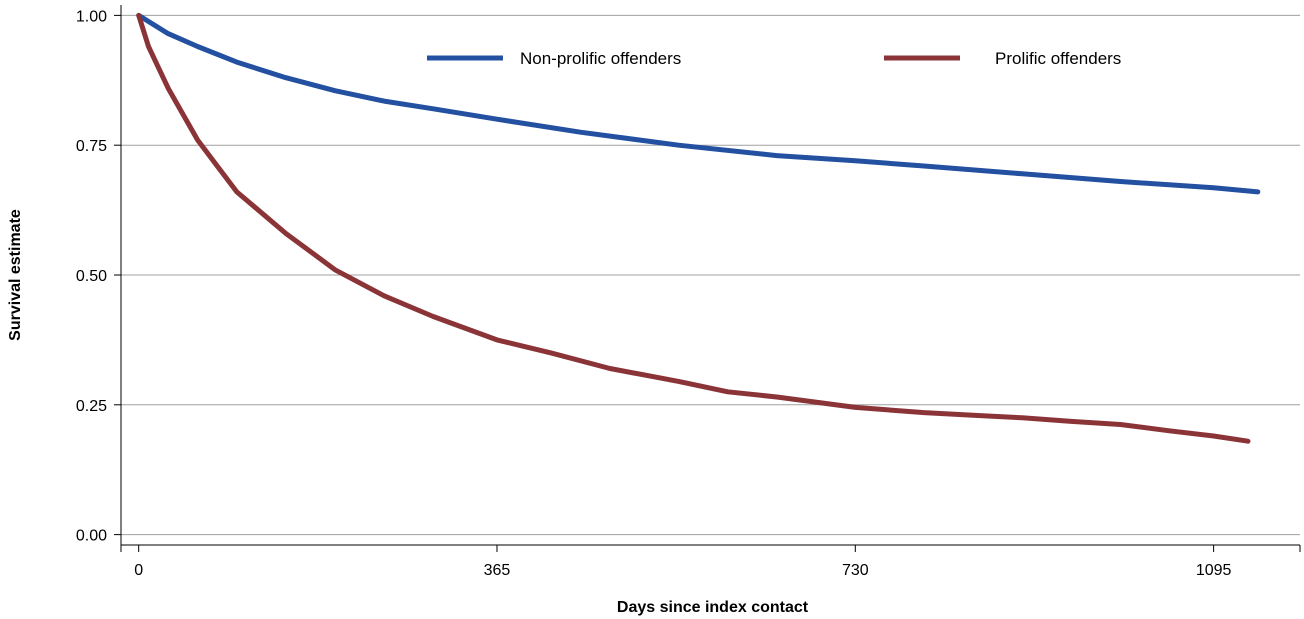 This screenshot has width=1304, height=619. I want to click on legend-label: Non-prolific offenders, so click(600, 58).